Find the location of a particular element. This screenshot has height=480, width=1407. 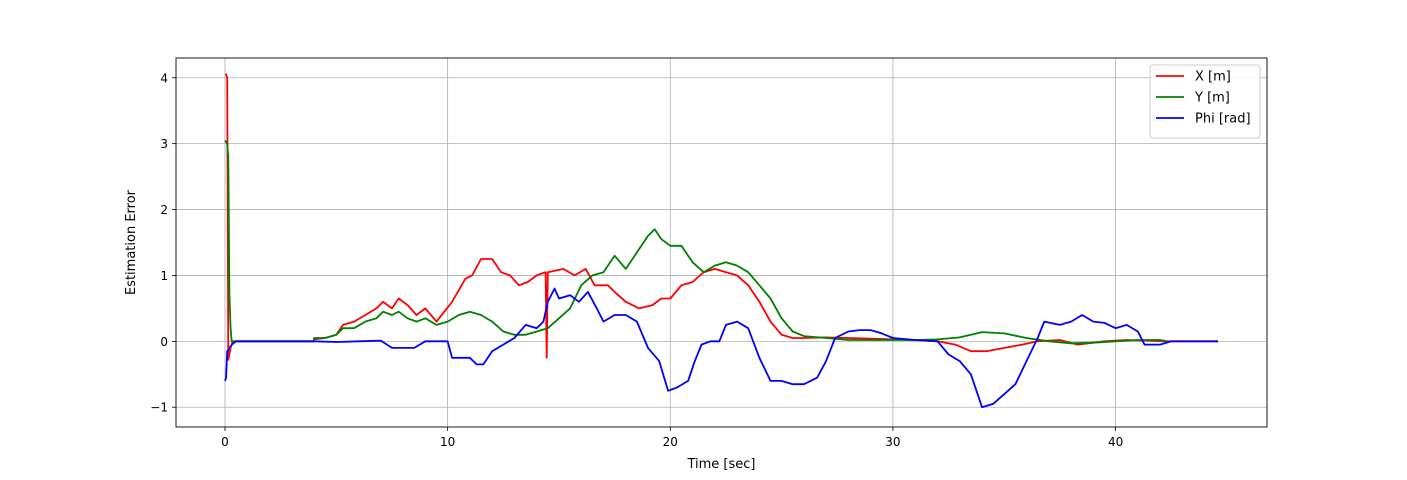

x-tick-label: 10 is located at coordinates (447, 442).